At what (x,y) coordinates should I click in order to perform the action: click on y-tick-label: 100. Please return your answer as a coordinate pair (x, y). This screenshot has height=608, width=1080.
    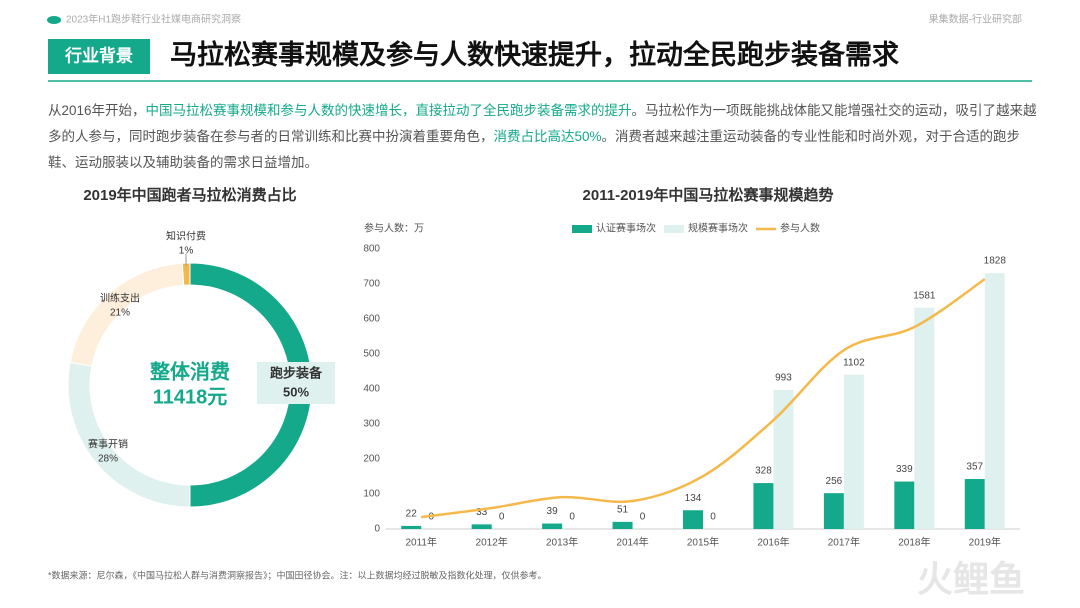
    Looking at the image, I should click on (371, 494).